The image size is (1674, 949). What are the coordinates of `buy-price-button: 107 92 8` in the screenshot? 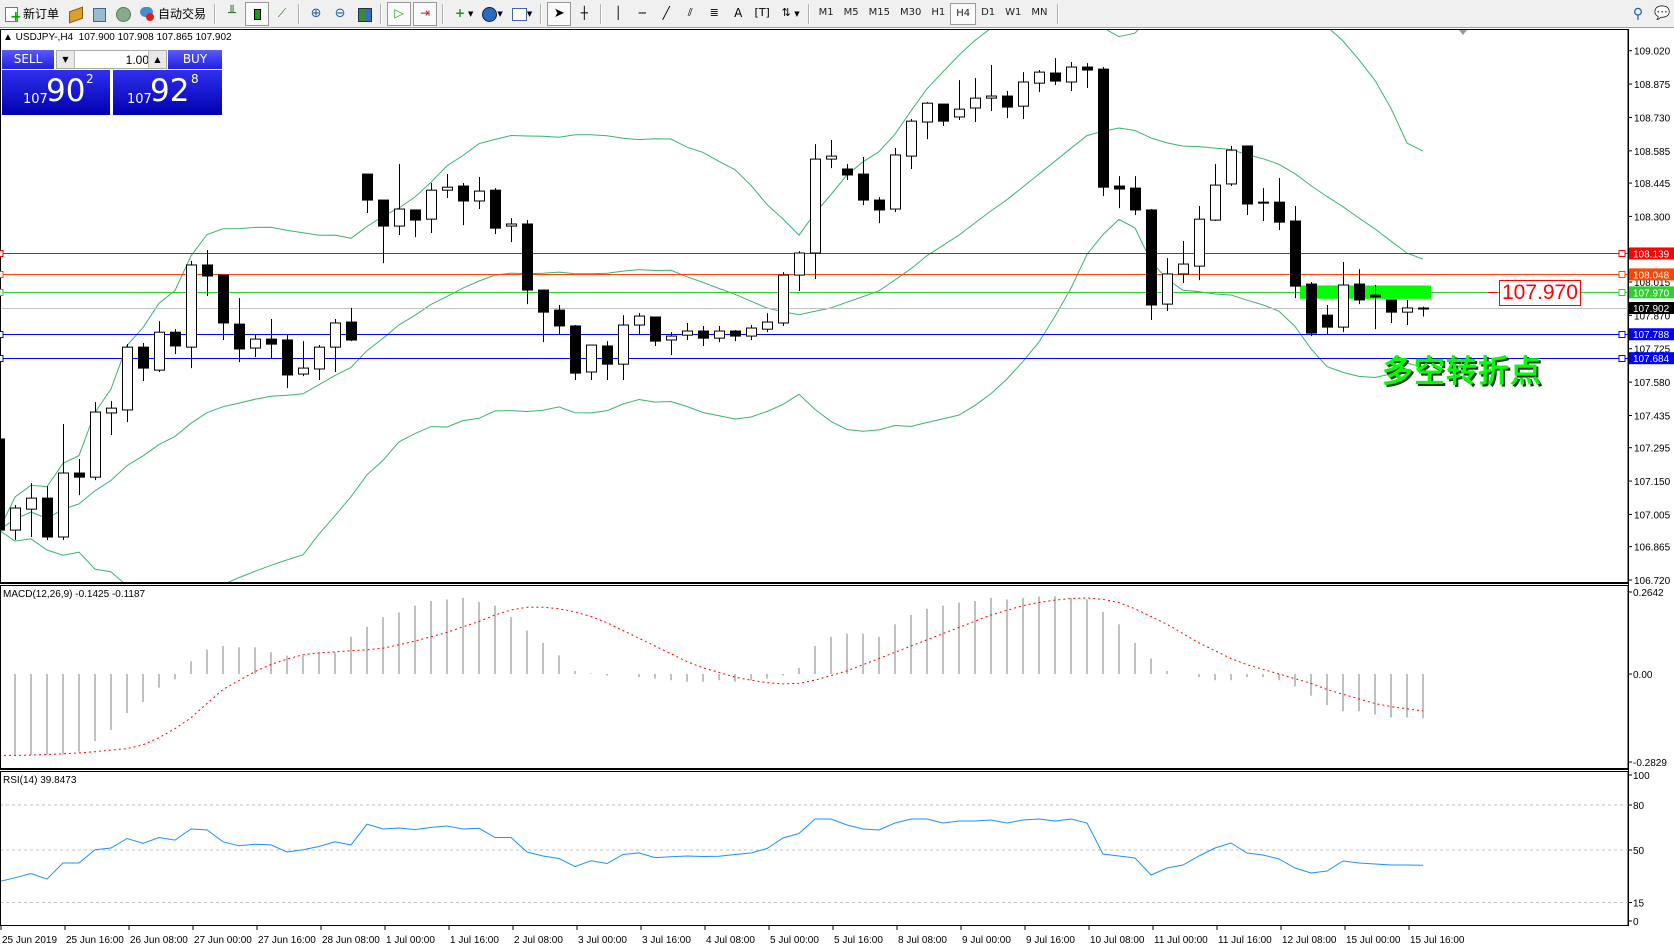 It's located at (167, 92).